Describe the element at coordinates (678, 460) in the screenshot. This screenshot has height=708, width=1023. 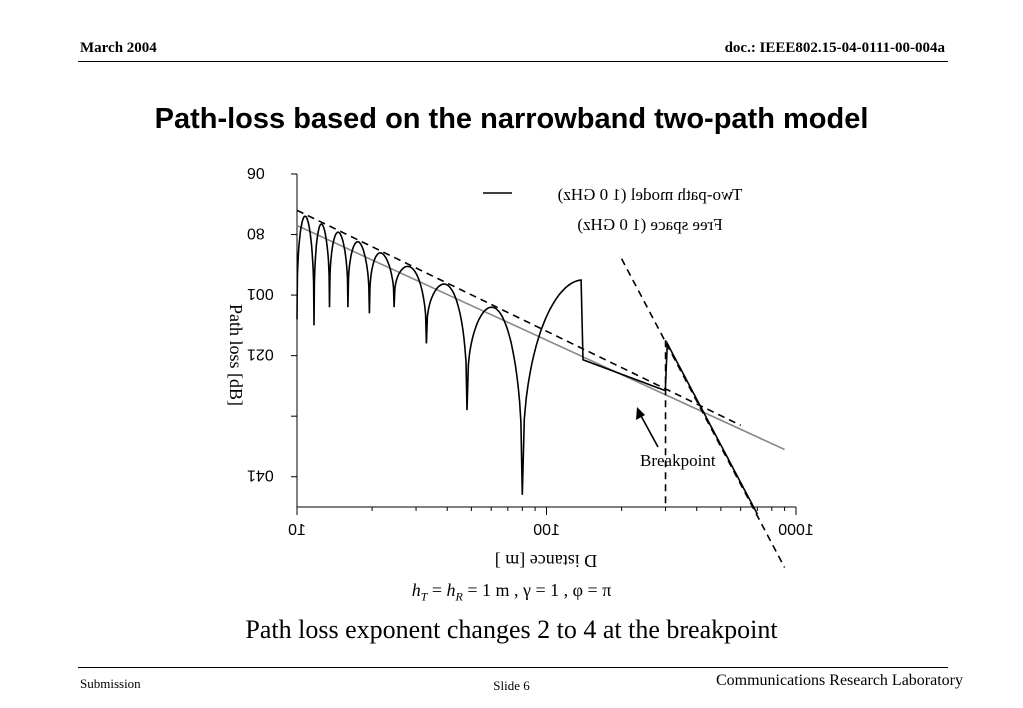
I see `breakpoint-label: Breakpoint` at that location.